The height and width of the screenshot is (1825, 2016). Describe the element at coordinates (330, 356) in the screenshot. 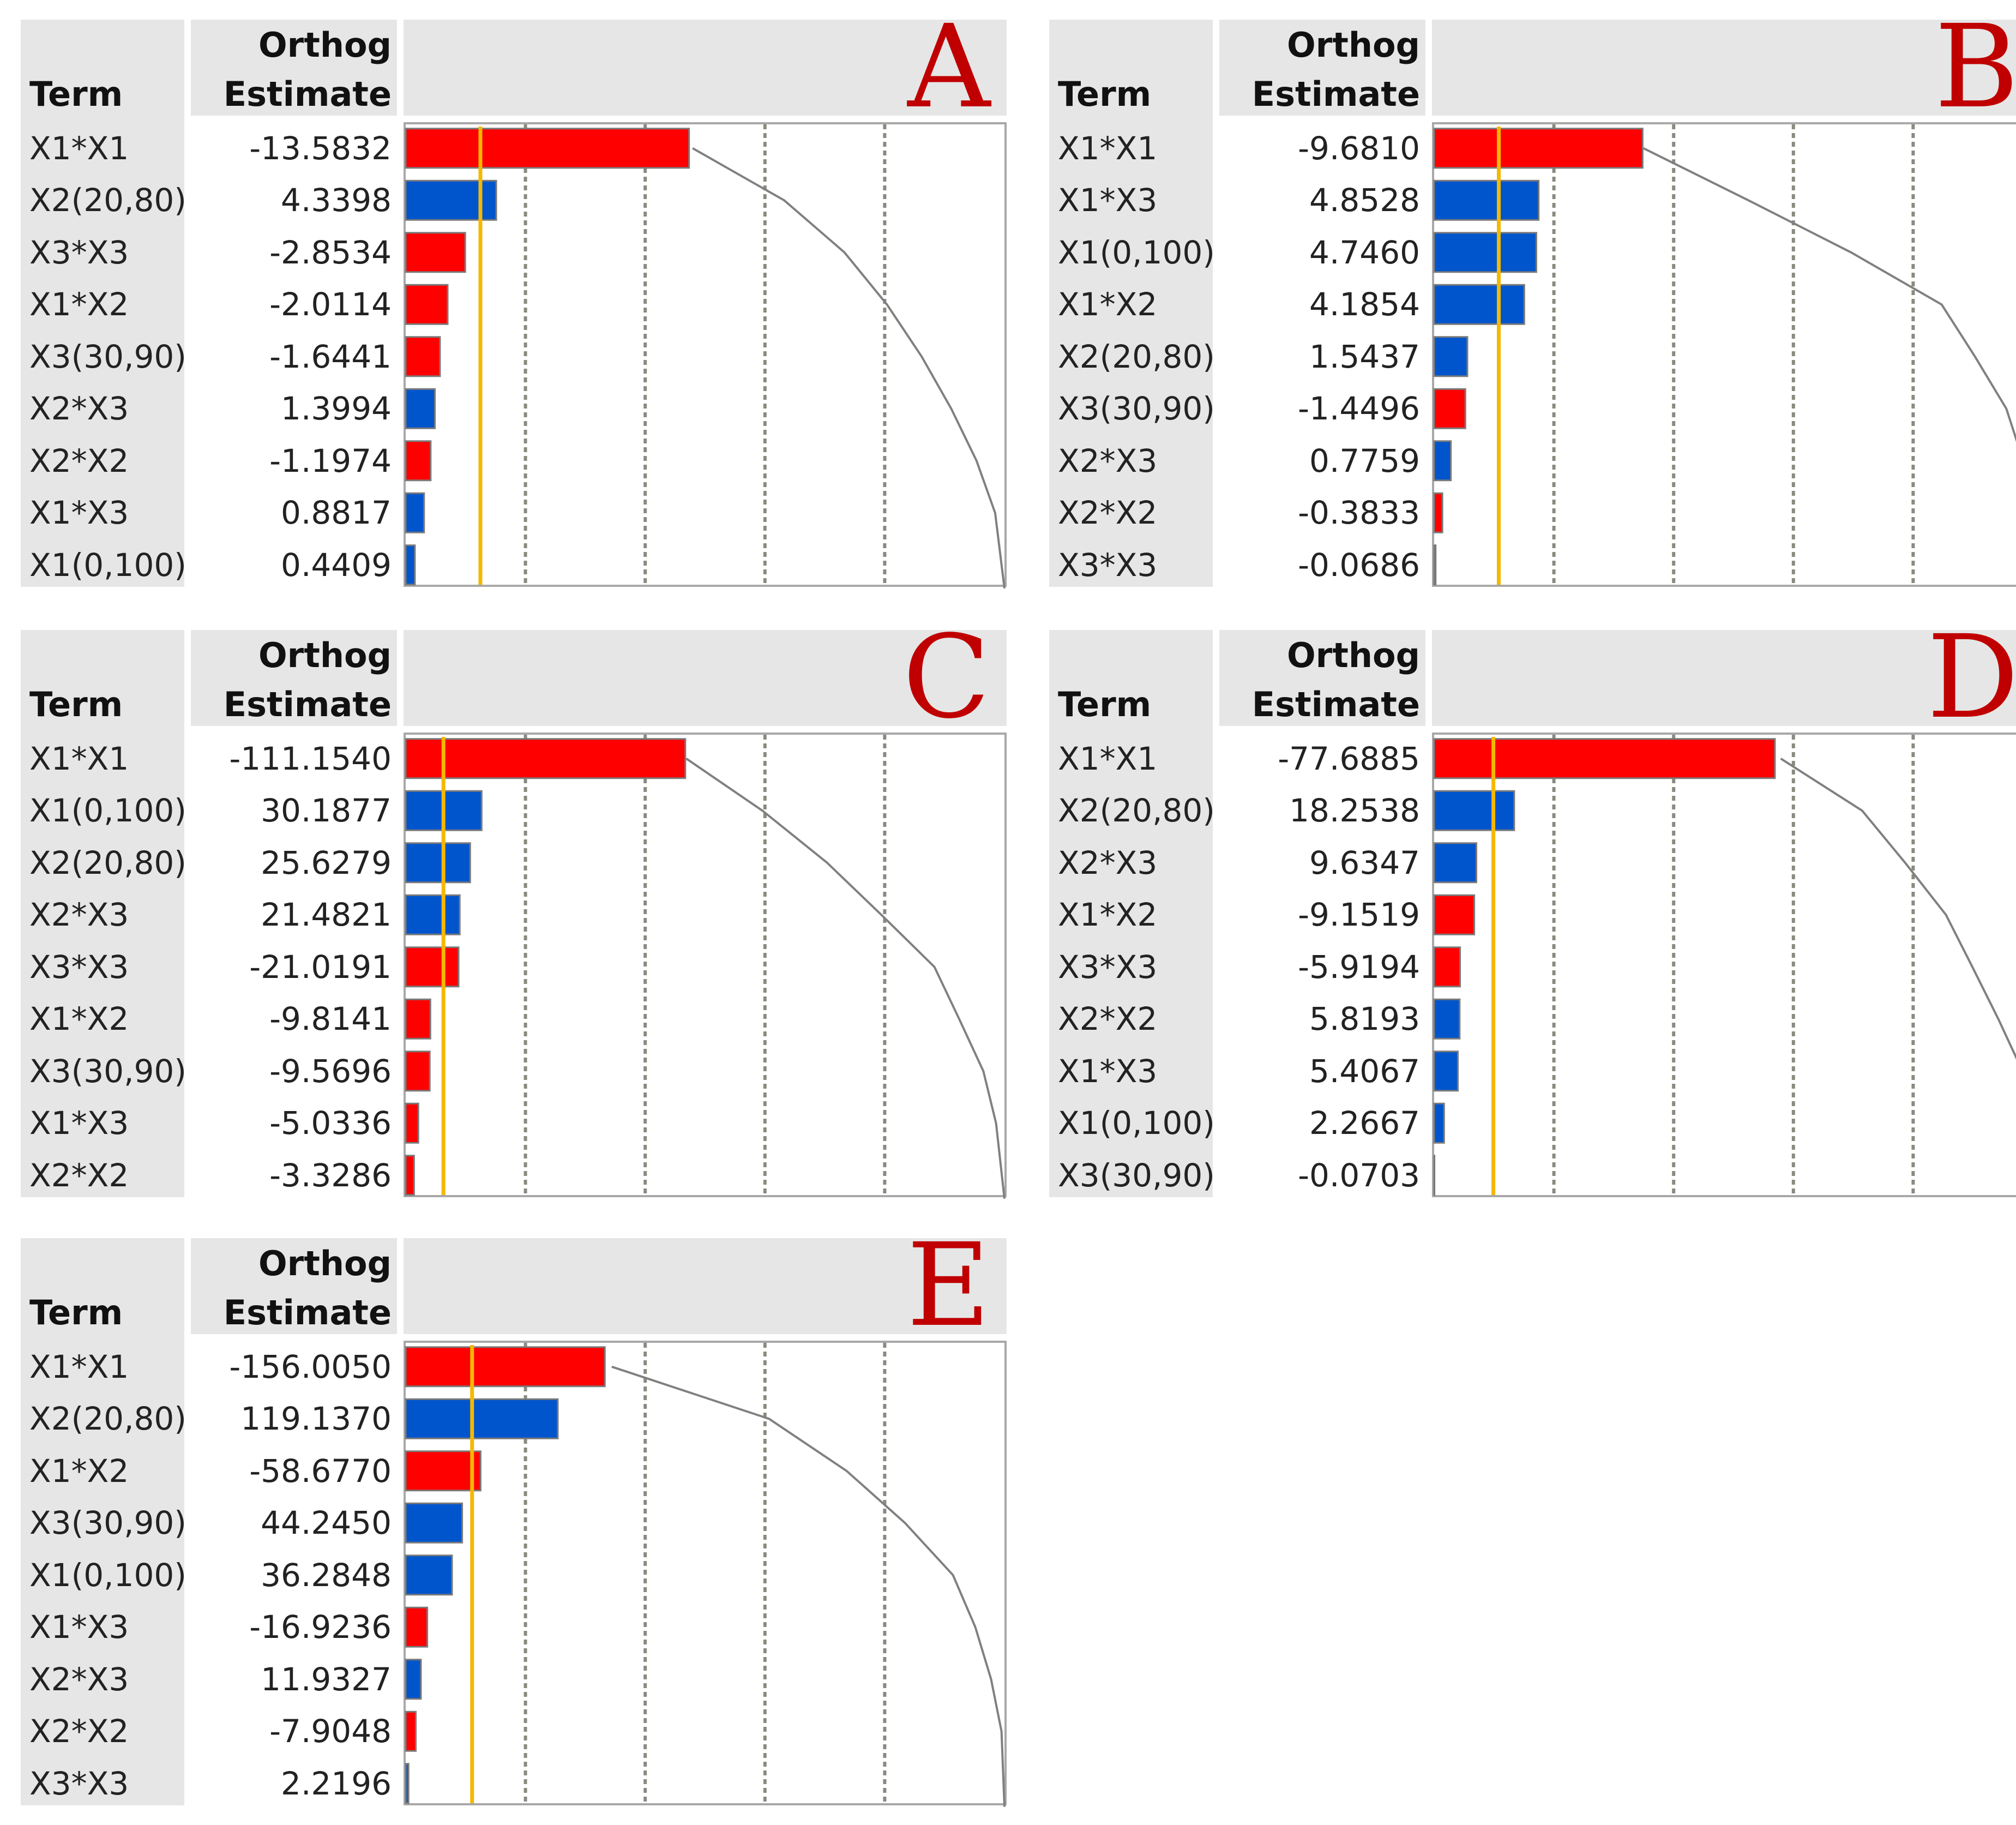

I see `estimate-value: -1.6441` at that location.